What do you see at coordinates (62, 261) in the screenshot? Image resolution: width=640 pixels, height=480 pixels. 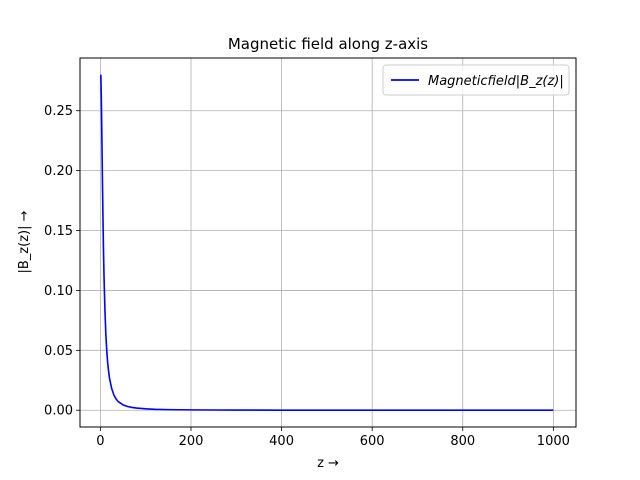 I see `y-axis-ticks: 0.00 0.05 0.10 0.15 0.20 0.25` at bounding box center [62, 261].